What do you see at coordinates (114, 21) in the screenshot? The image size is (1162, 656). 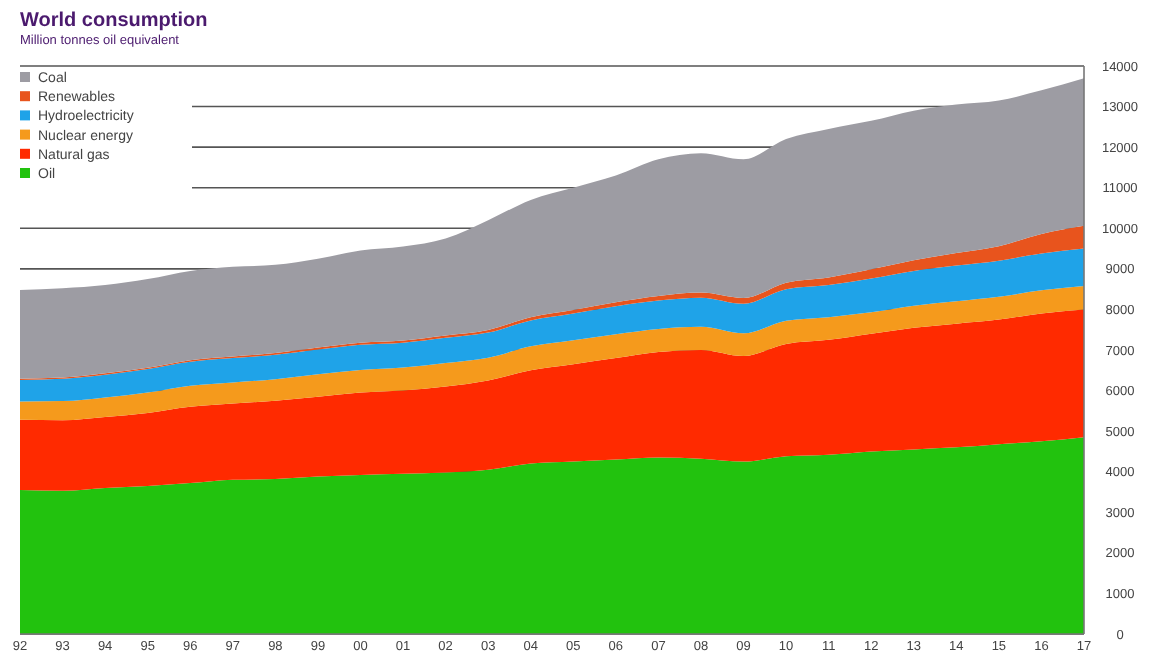 I see `chart-title: World consumption` at bounding box center [114, 21].